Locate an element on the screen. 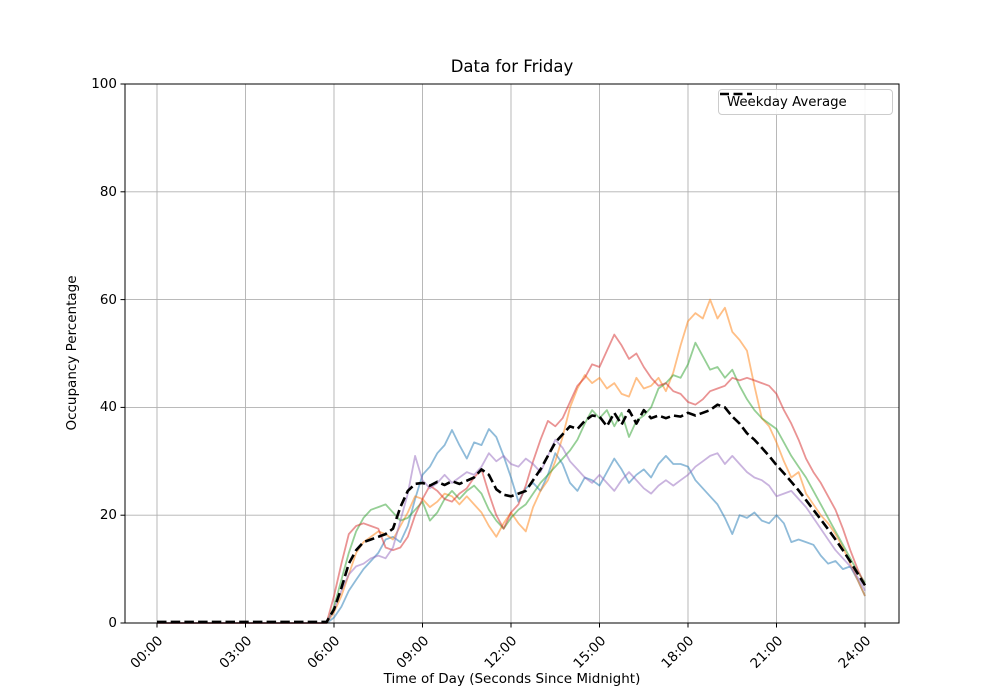  y-tick-label: 80 is located at coordinates (108, 191).